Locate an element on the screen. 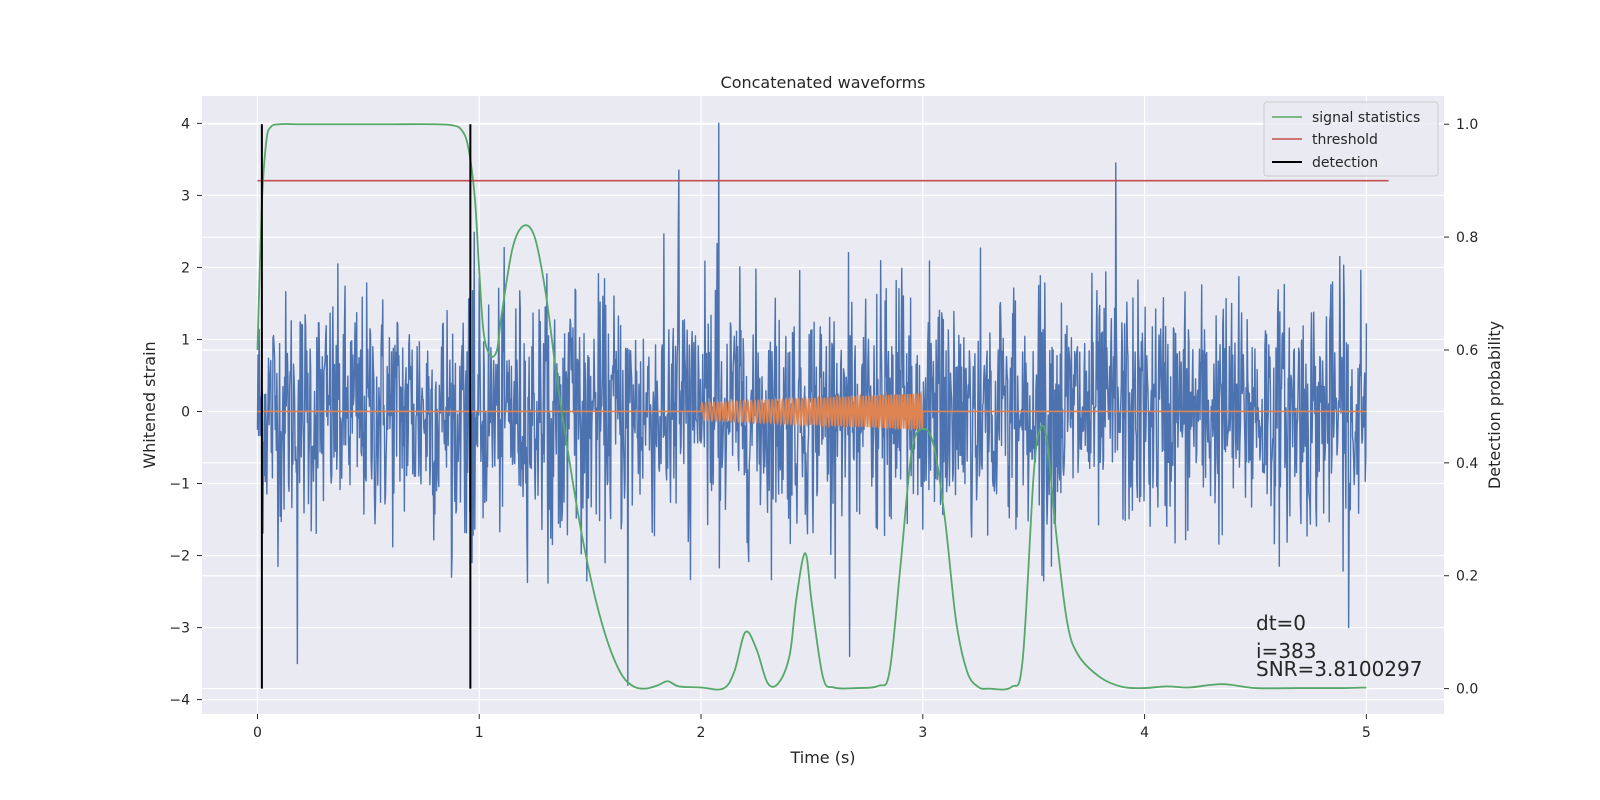 The image size is (1600, 800). x-tick-label: 0 is located at coordinates (257, 733).